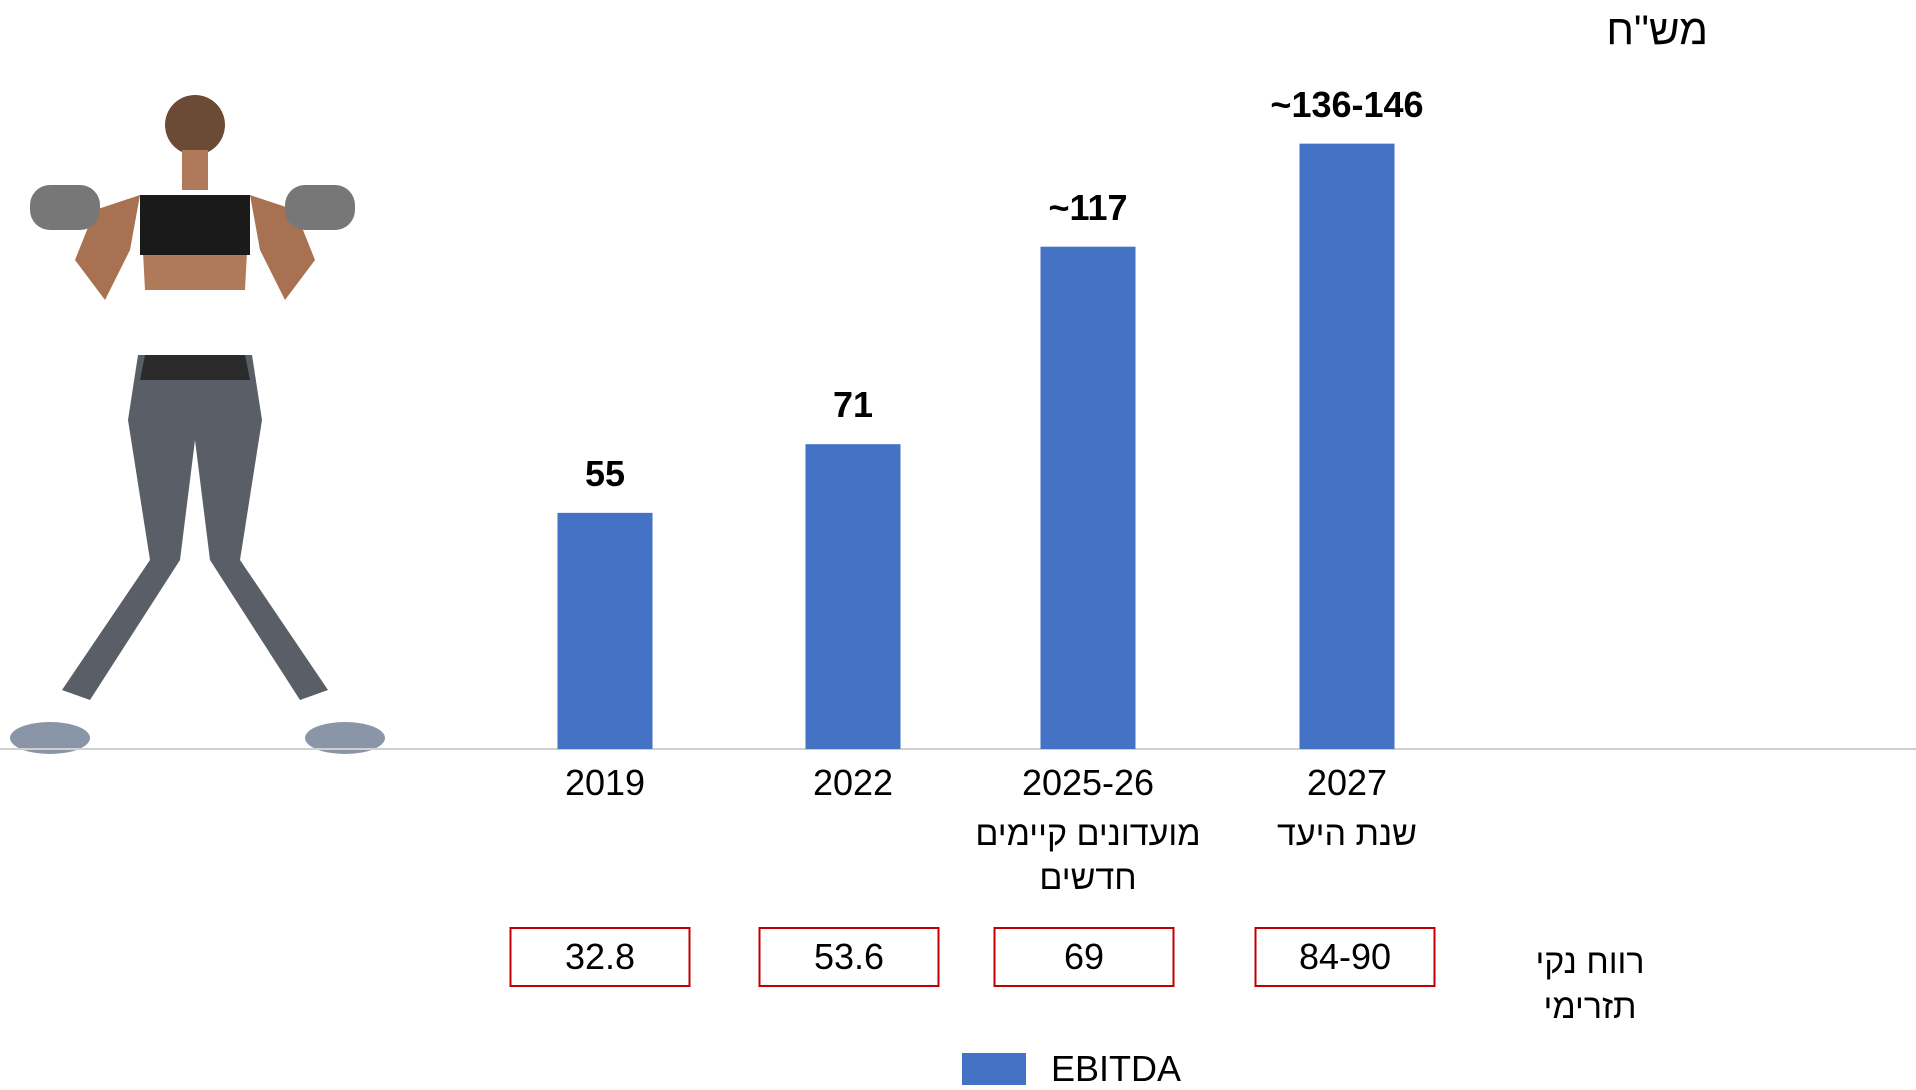  Describe the element at coordinates (1346, 834) in the screenshot. I see `category-note: שנת היעד` at that location.